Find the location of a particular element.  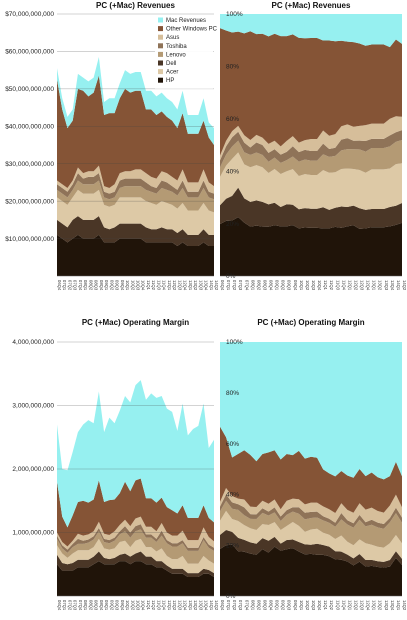

x-tick-label: 12Q4 is located at coordinates (368, 605).